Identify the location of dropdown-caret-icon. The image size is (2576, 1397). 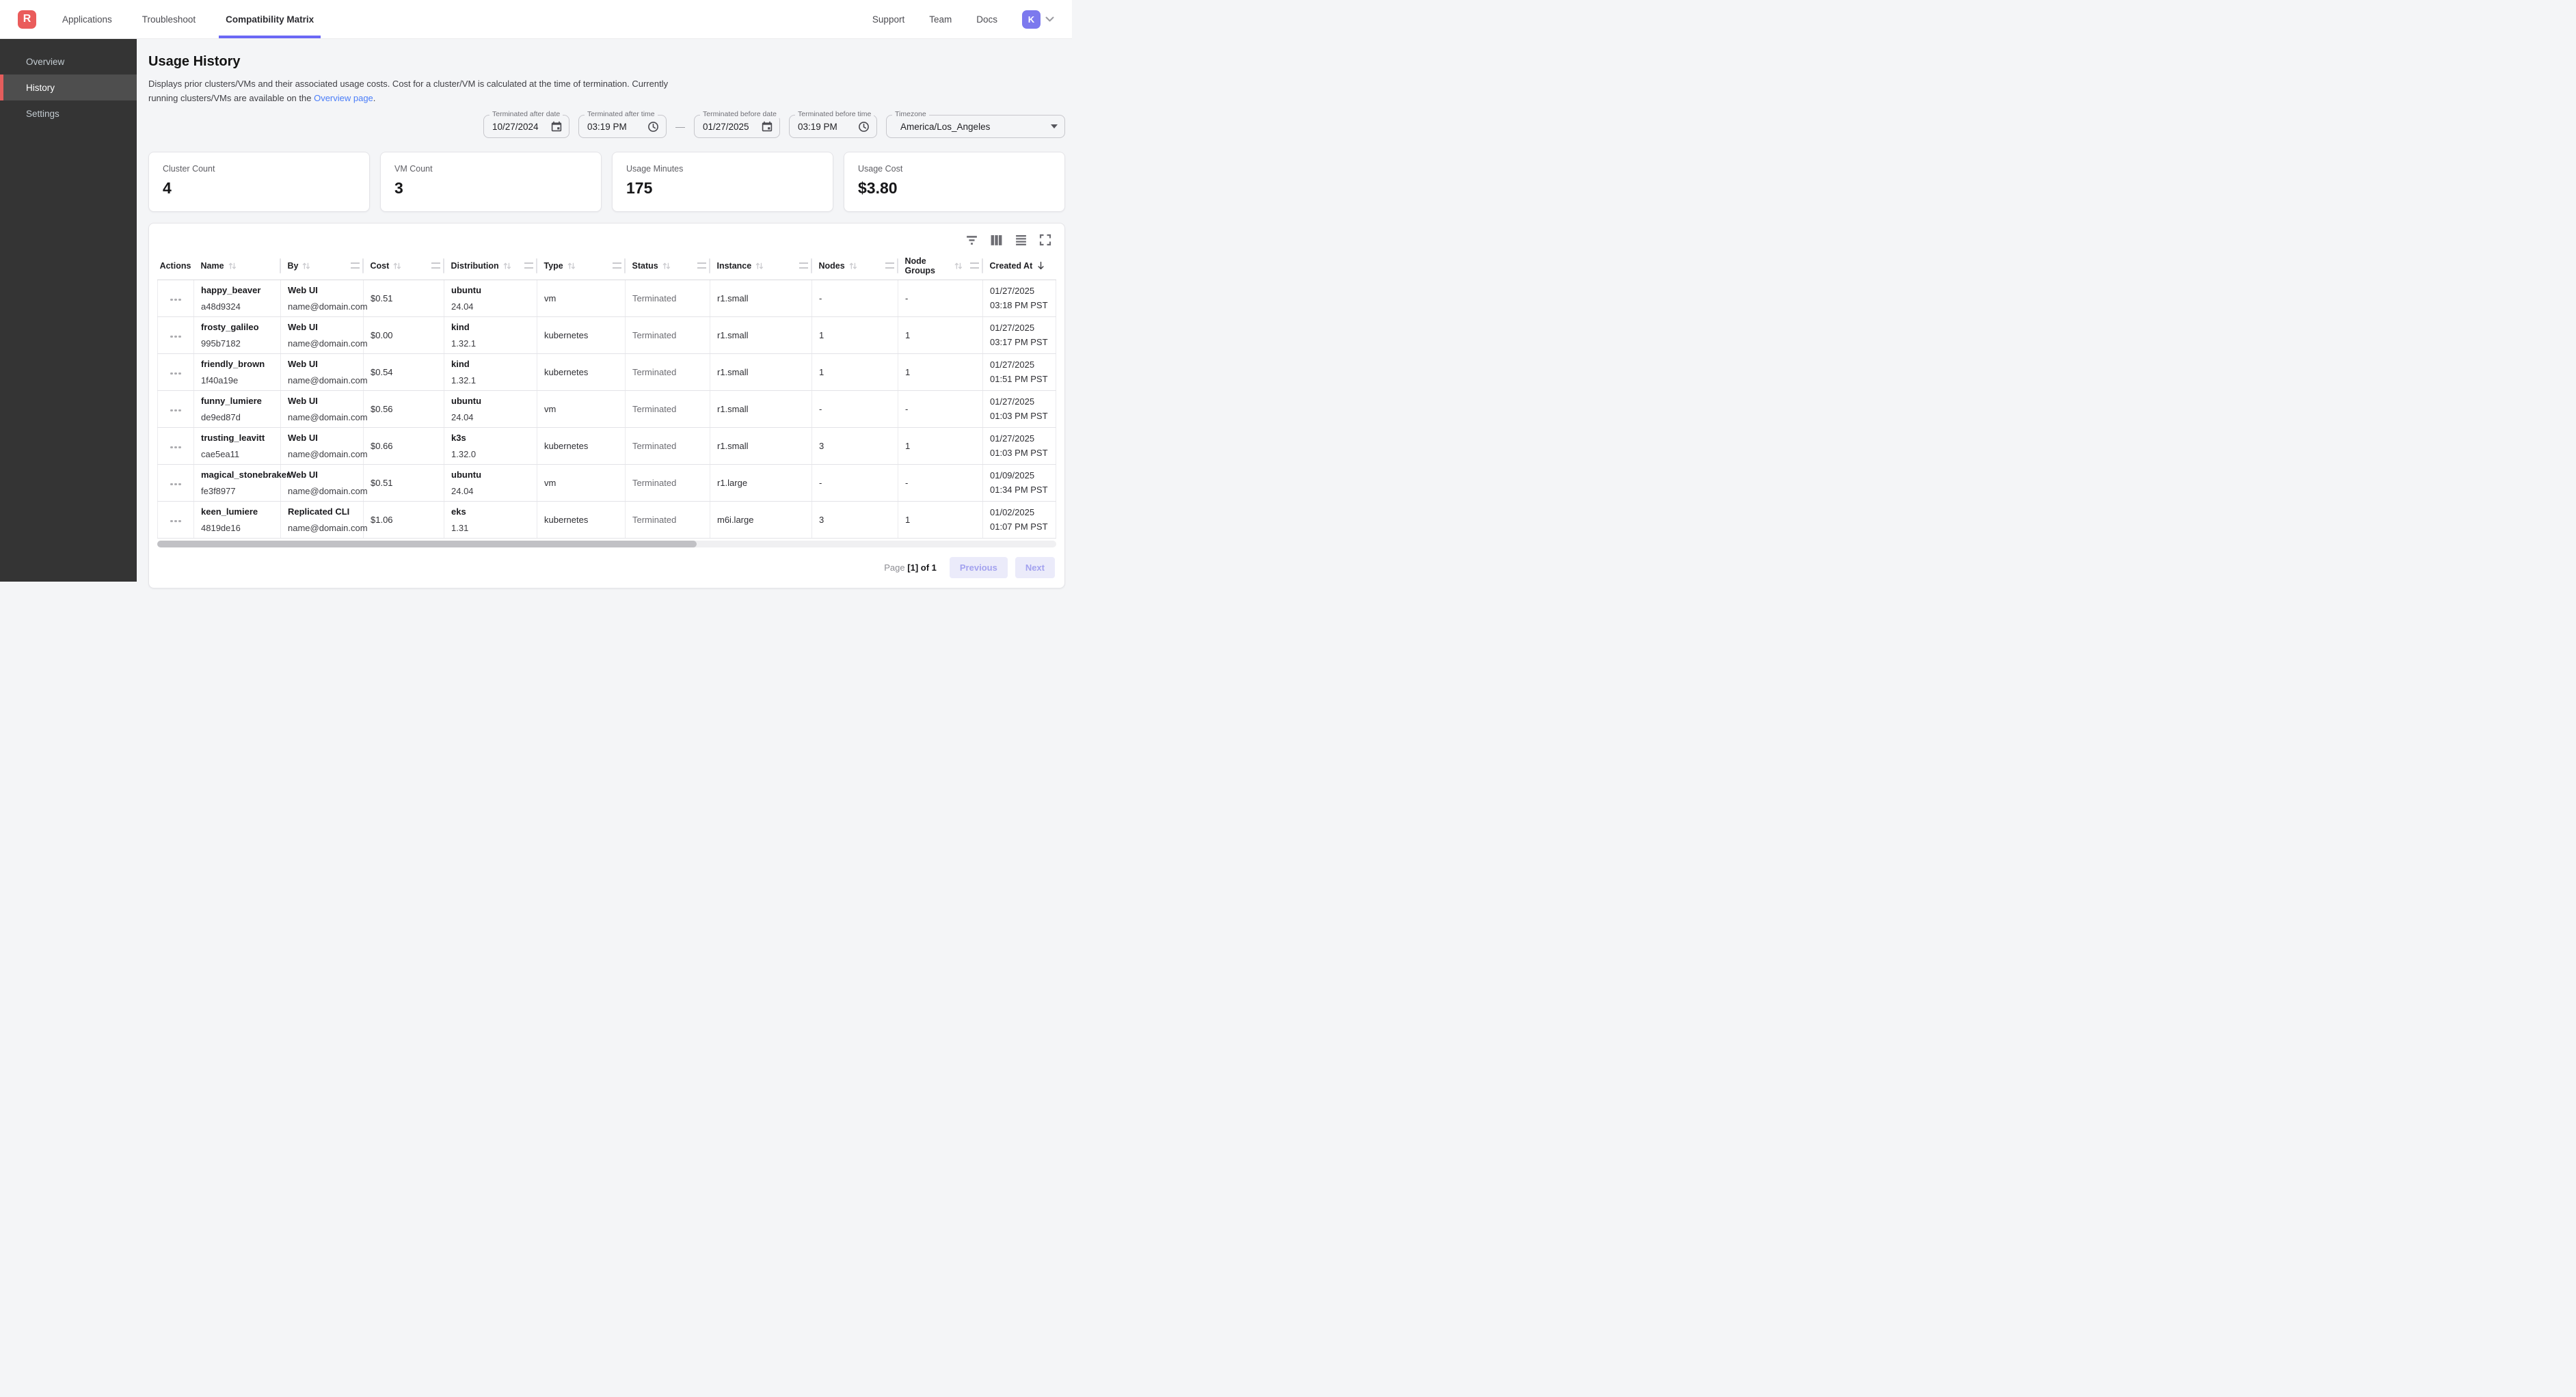
(1054, 126).